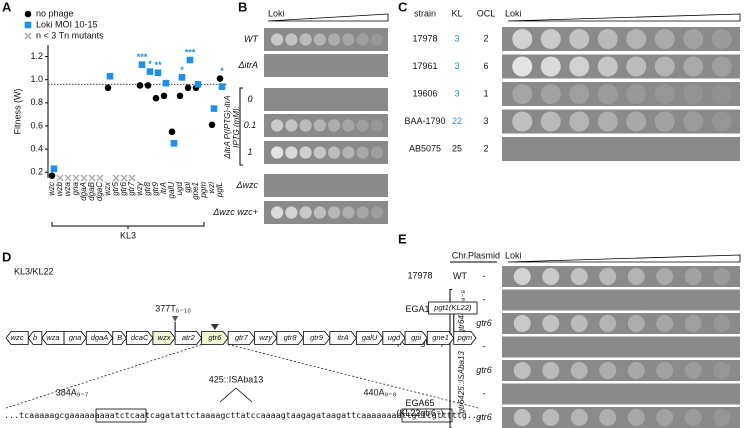  I want to click on column-header: Loki, so click(513, 13).